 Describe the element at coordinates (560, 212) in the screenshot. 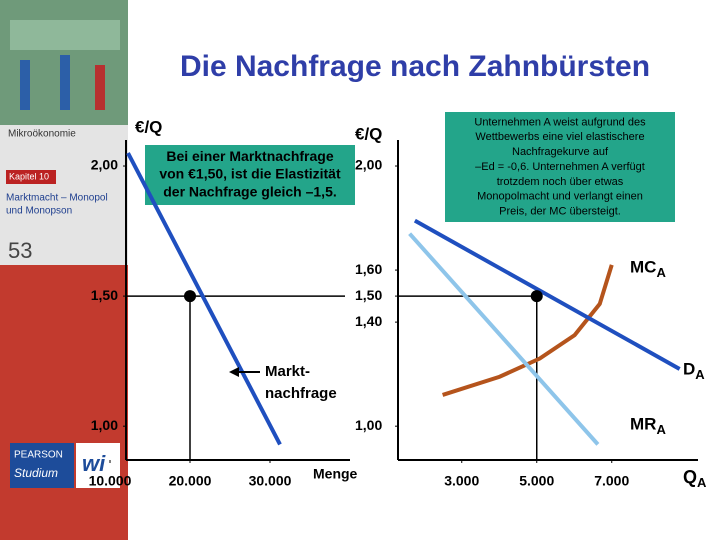

I see `annotation-text: Preis, der MC übersteigt.` at that location.